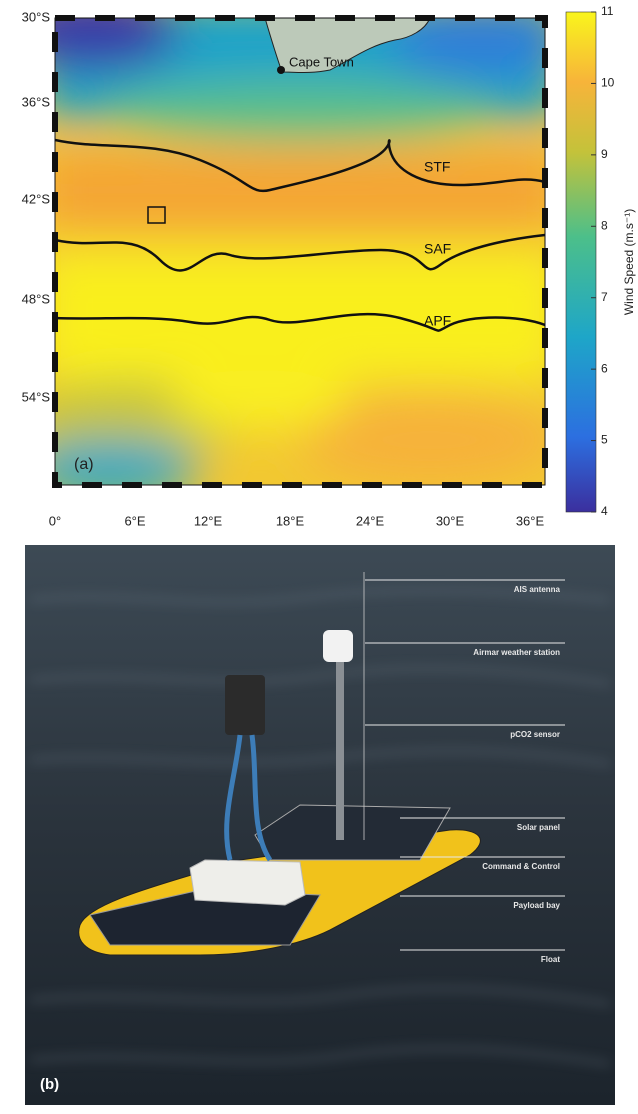  Describe the element at coordinates (340, 750) in the screenshot. I see `mast` at that location.